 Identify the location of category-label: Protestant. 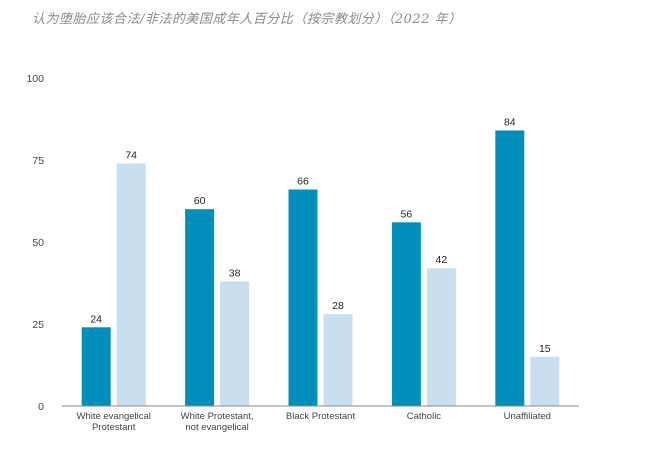
(114, 427).